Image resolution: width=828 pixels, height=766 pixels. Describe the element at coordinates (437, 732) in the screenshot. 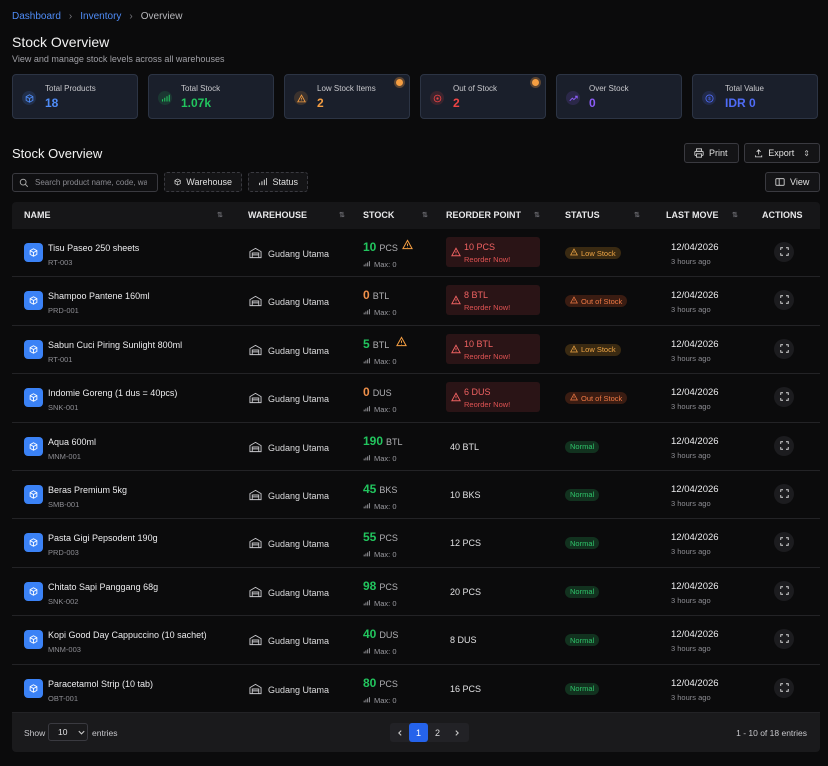

I see `page-2-button: 2` at that location.